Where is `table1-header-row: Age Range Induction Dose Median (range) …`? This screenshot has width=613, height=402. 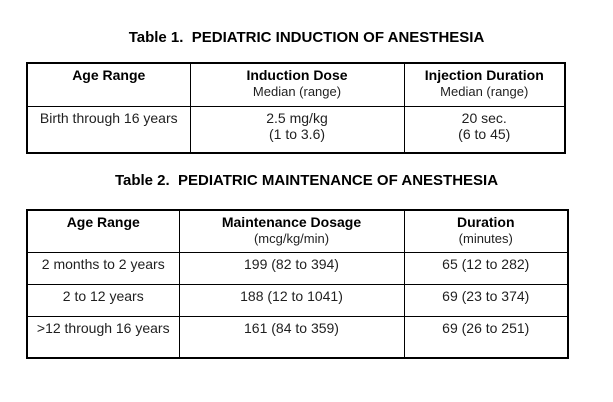
table1-header-row: Age Range Induction Dose Median (range) … is located at coordinates (296, 84).